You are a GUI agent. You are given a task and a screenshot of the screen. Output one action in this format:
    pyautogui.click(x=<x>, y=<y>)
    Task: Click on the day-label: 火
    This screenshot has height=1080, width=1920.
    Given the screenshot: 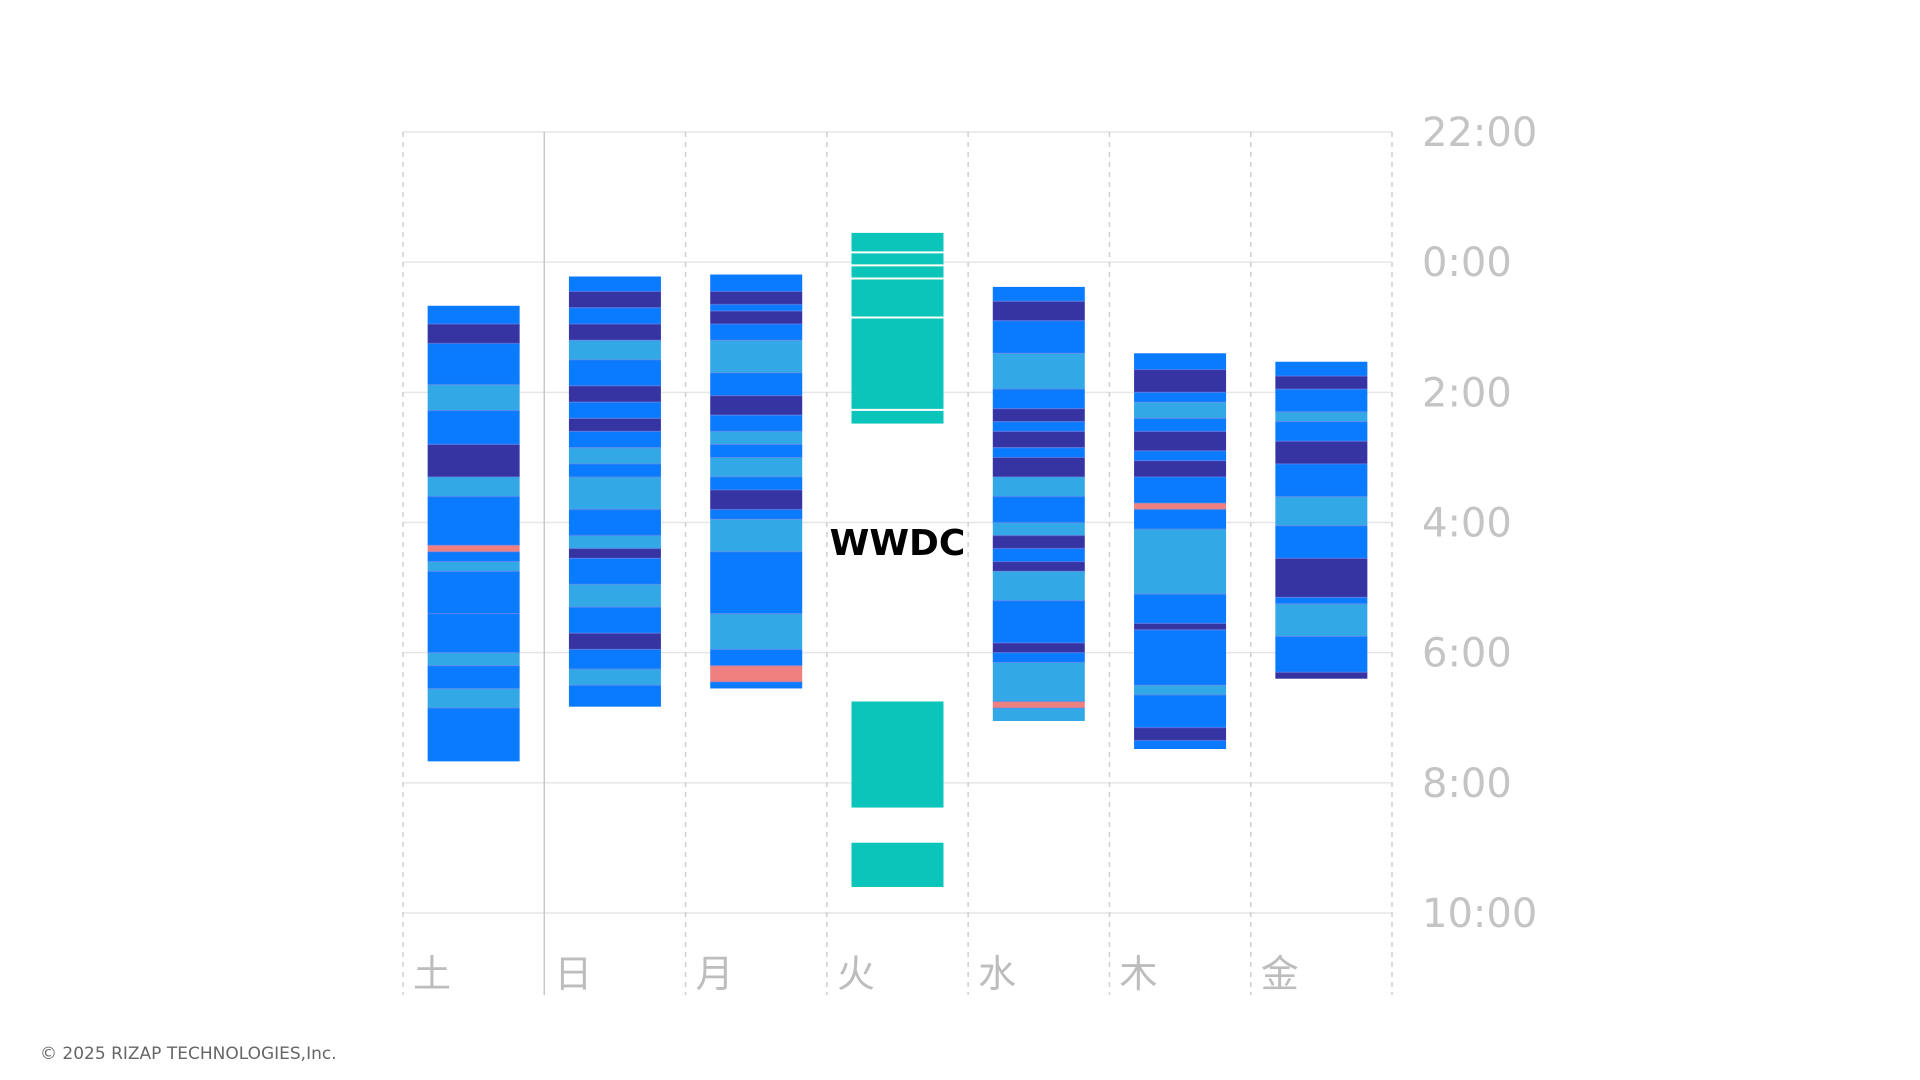 What is the action you would take?
    pyautogui.click(x=856, y=974)
    